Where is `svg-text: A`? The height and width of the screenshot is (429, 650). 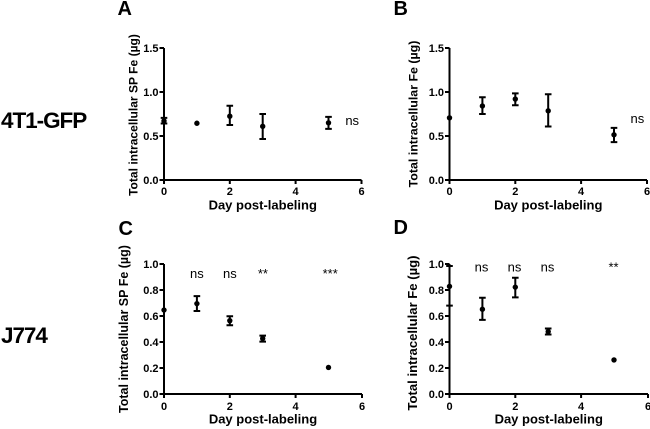
svg-text: A is located at coordinates (125, 10).